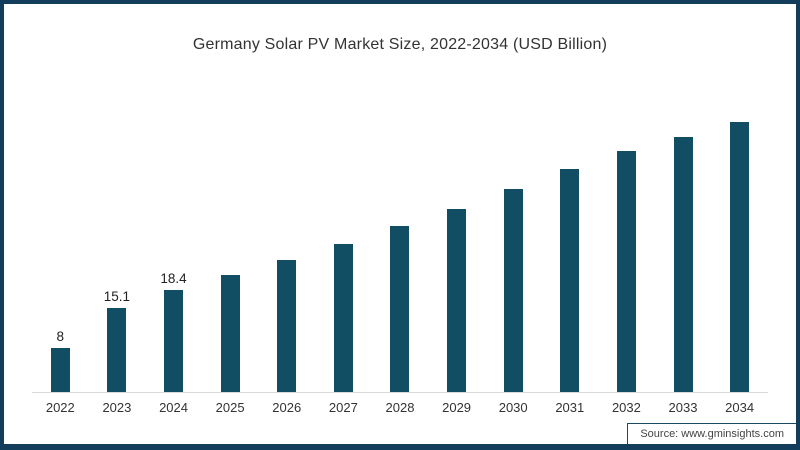 The height and width of the screenshot is (450, 800). What do you see at coordinates (626, 407) in the screenshot?
I see `x-axis-tick-label: 2032` at bounding box center [626, 407].